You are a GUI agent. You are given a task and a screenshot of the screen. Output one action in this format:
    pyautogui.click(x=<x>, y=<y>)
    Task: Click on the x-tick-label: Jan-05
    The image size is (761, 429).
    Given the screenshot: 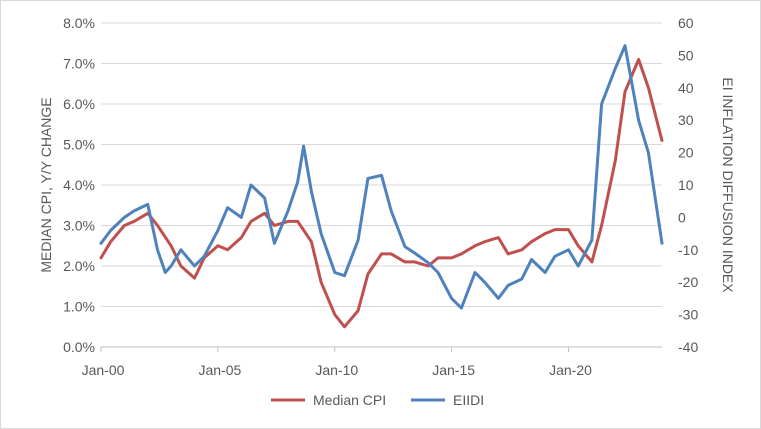 What is the action you would take?
    pyautogui.click(x=219, y=370)
    